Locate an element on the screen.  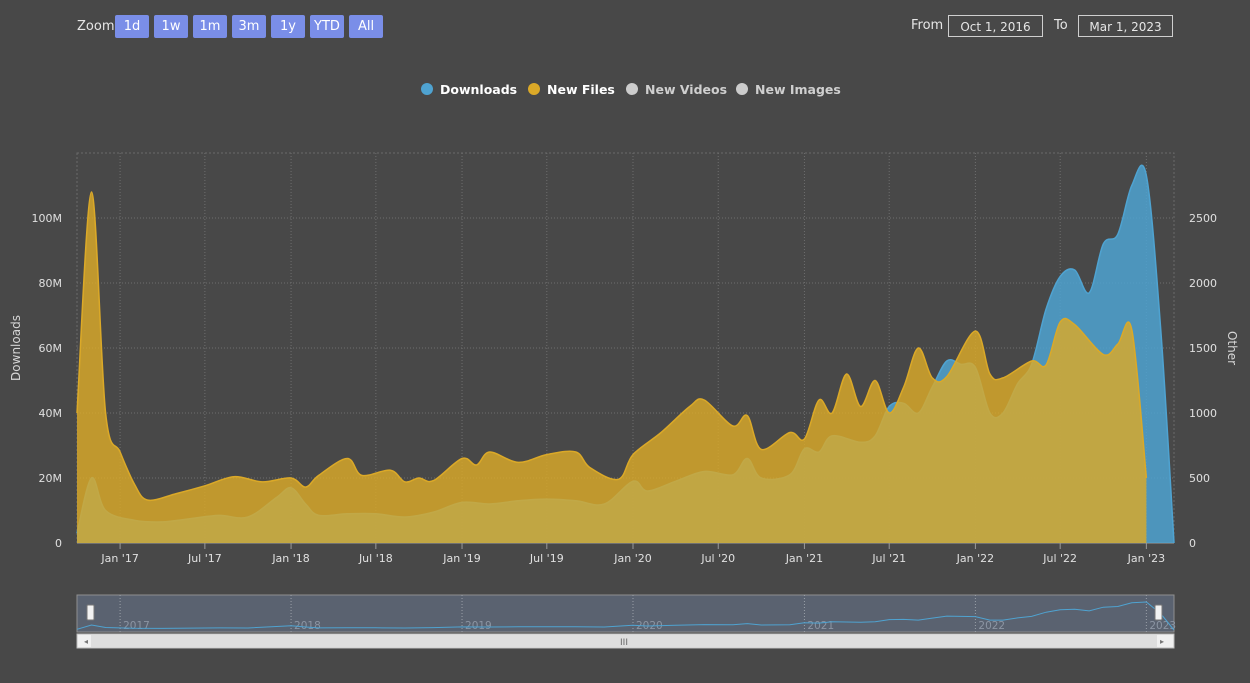
navigator-year-label: 2023 is located at coordinates (1162, 626).